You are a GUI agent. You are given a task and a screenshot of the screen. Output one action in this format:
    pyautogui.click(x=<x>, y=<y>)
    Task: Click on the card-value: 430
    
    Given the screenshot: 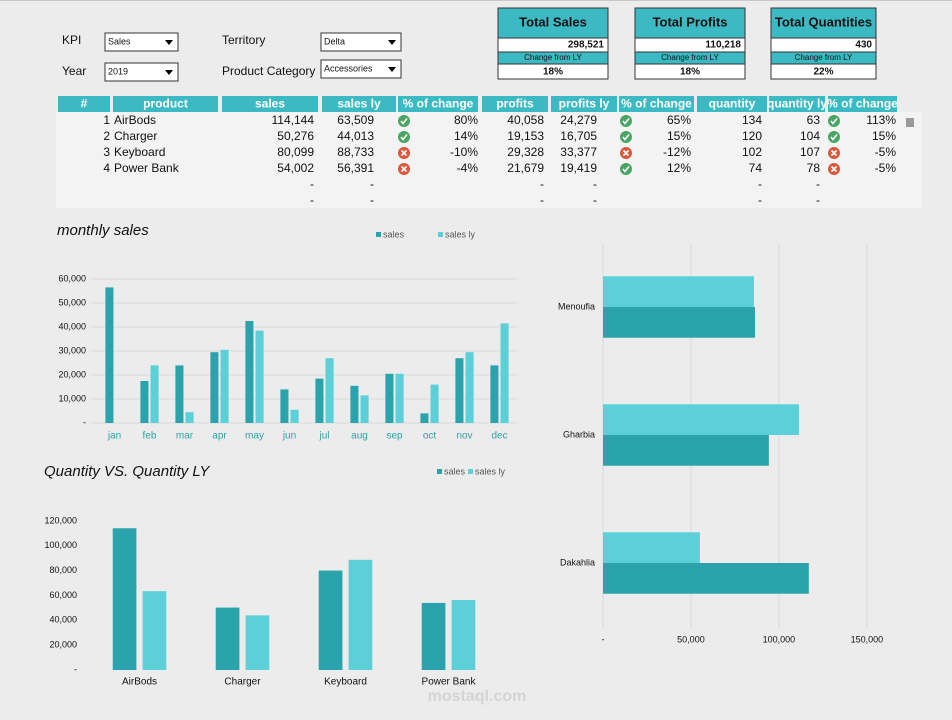 What is the action you would take?
    pyautogui.click(x=863, y=45)
    